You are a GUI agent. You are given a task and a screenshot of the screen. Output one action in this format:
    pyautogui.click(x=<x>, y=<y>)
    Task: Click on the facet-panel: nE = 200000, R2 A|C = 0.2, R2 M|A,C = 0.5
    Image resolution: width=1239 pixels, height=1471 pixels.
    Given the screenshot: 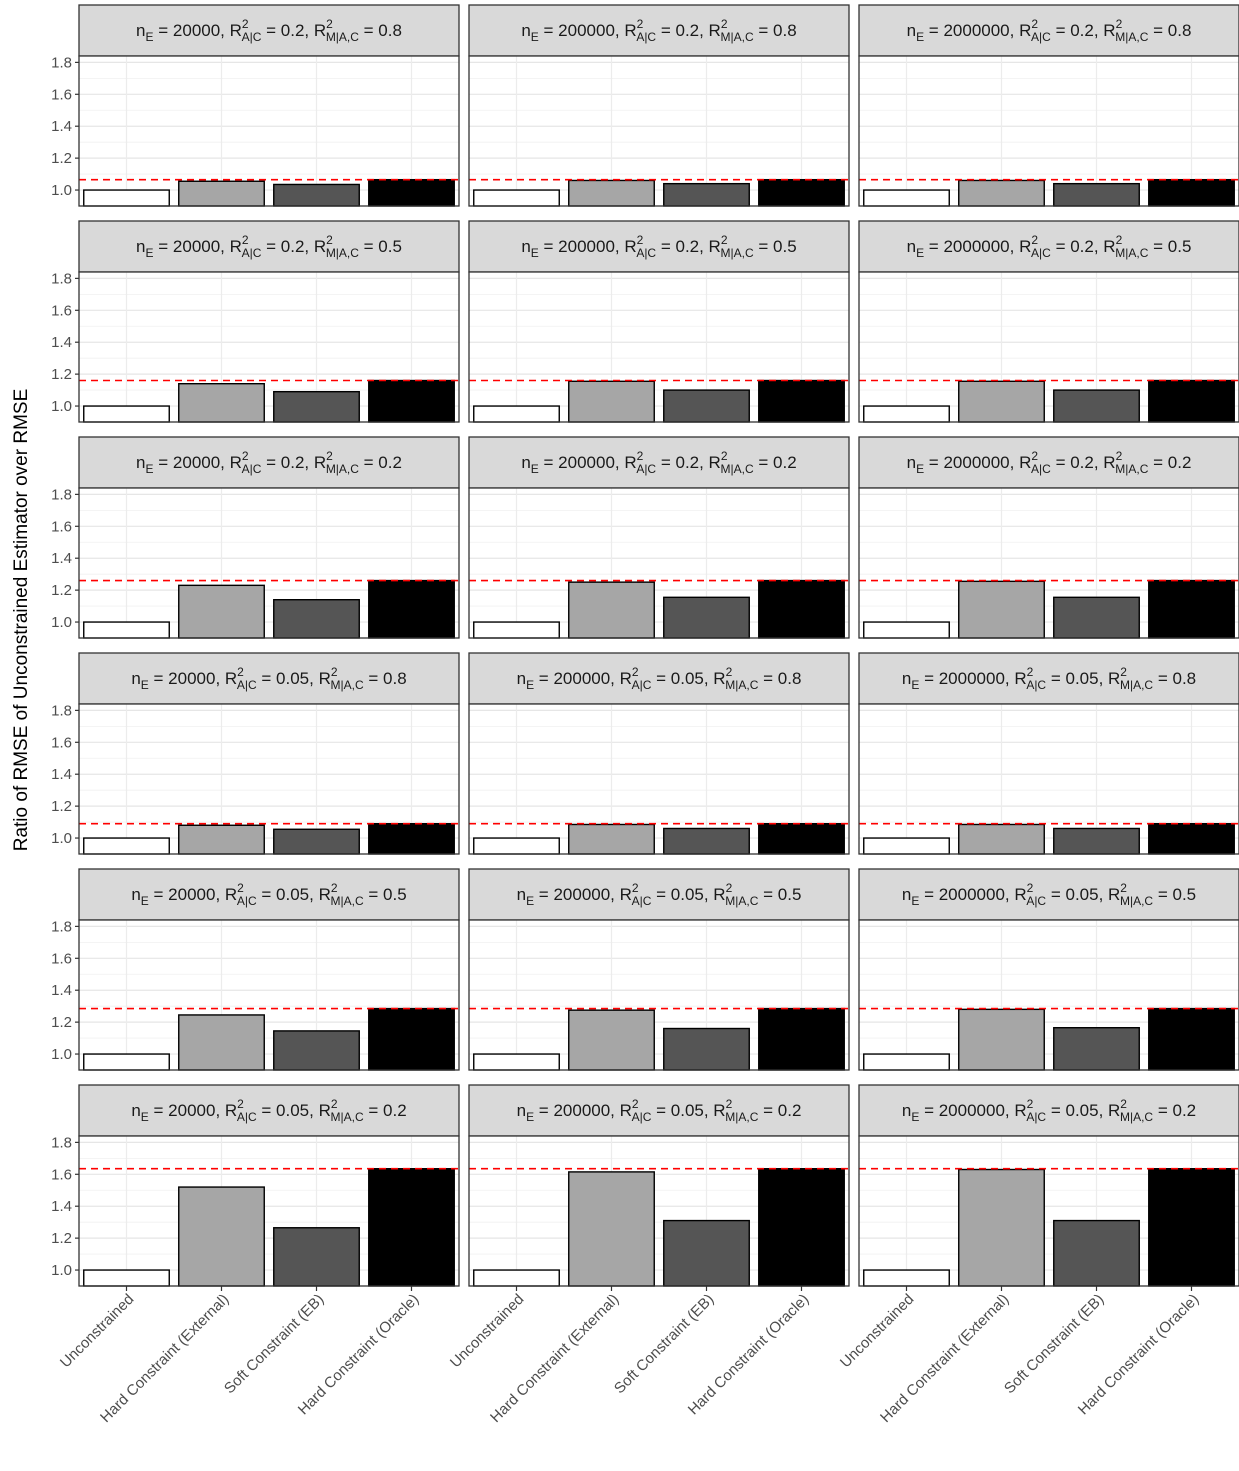 What is the action you would take?
    pyautogui.click(x=659, y=321)
    